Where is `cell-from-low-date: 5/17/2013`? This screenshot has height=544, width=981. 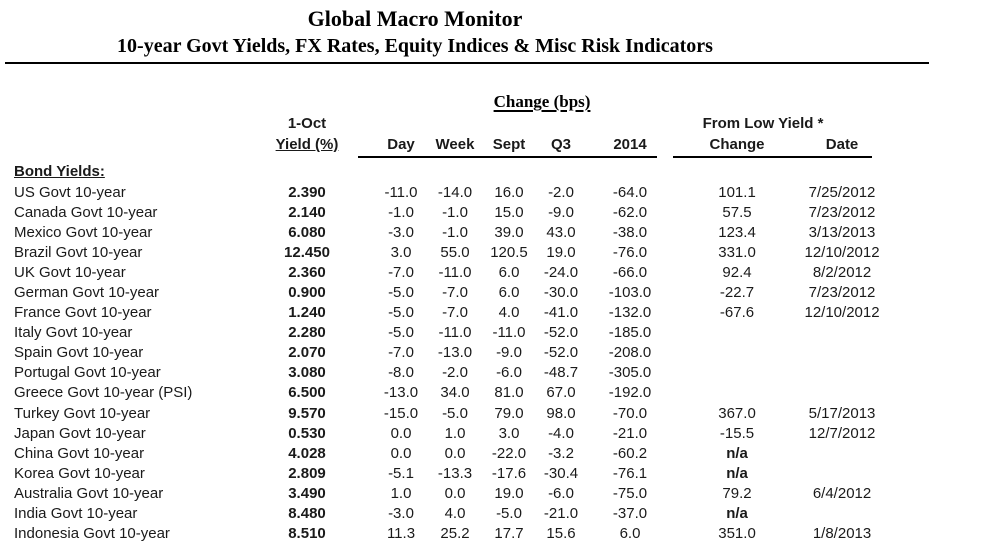 cell-from-low-date: 5/17/2013 is located at coordinates (842, 413).